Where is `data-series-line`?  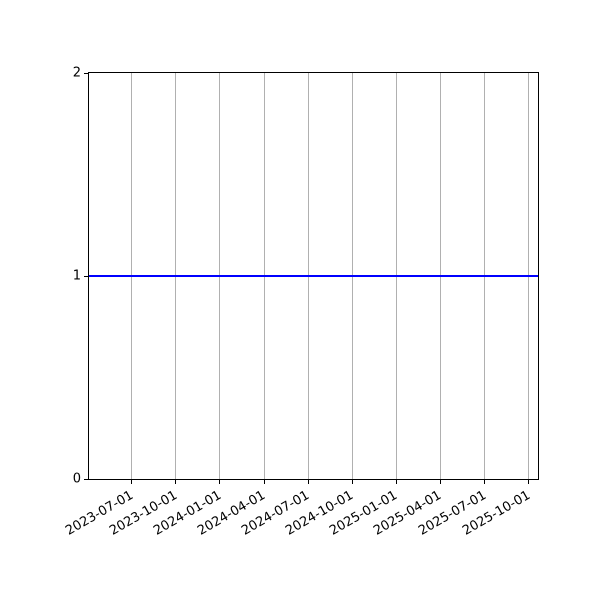
data-series-line is located at coordinates (313, 276).